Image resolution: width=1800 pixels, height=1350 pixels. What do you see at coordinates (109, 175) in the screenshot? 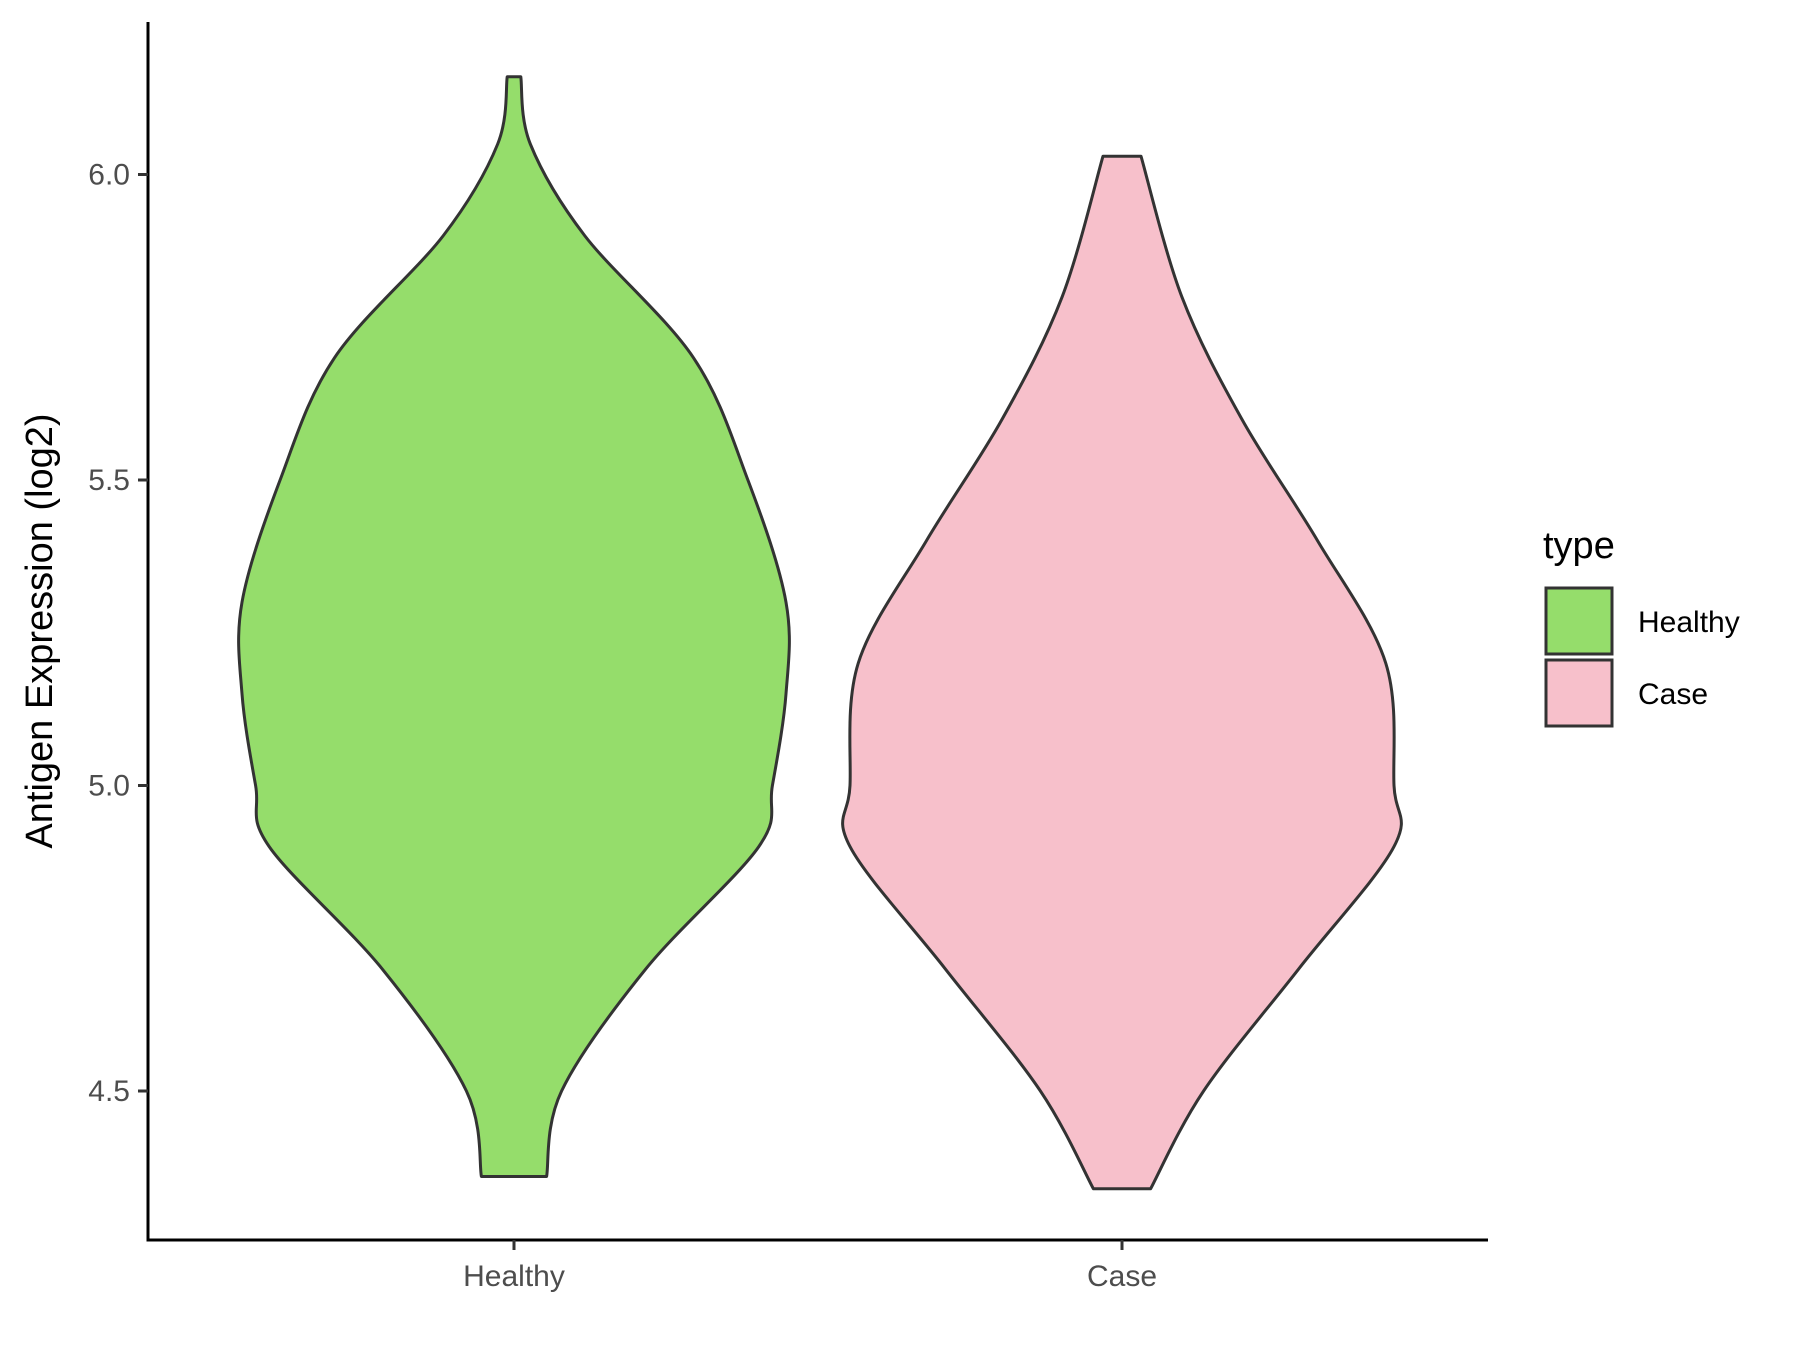
I see `y-tick-label: 6.0` at bounding box center [109, 175].